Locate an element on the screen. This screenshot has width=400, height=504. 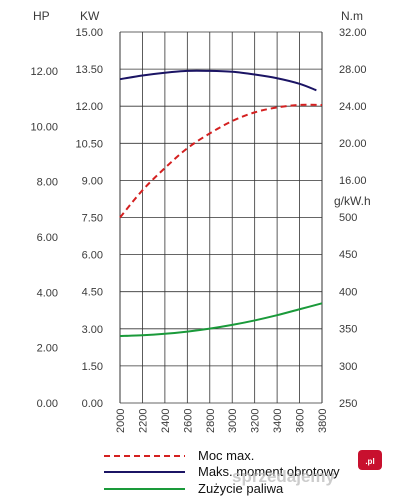
hp-tick-label: 8.00 is located at coordinates (47, 183).